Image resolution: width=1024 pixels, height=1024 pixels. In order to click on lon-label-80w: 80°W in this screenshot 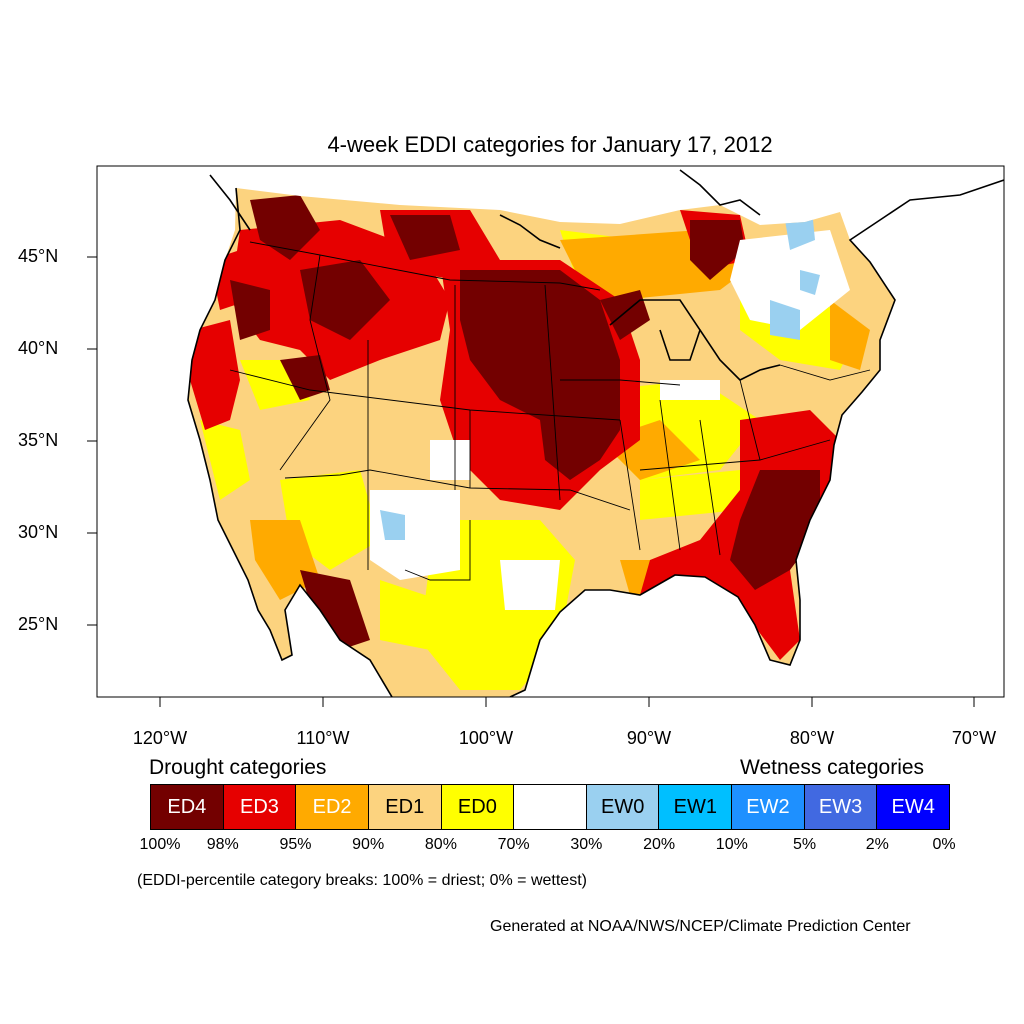, I will do `click(812, 738)`.